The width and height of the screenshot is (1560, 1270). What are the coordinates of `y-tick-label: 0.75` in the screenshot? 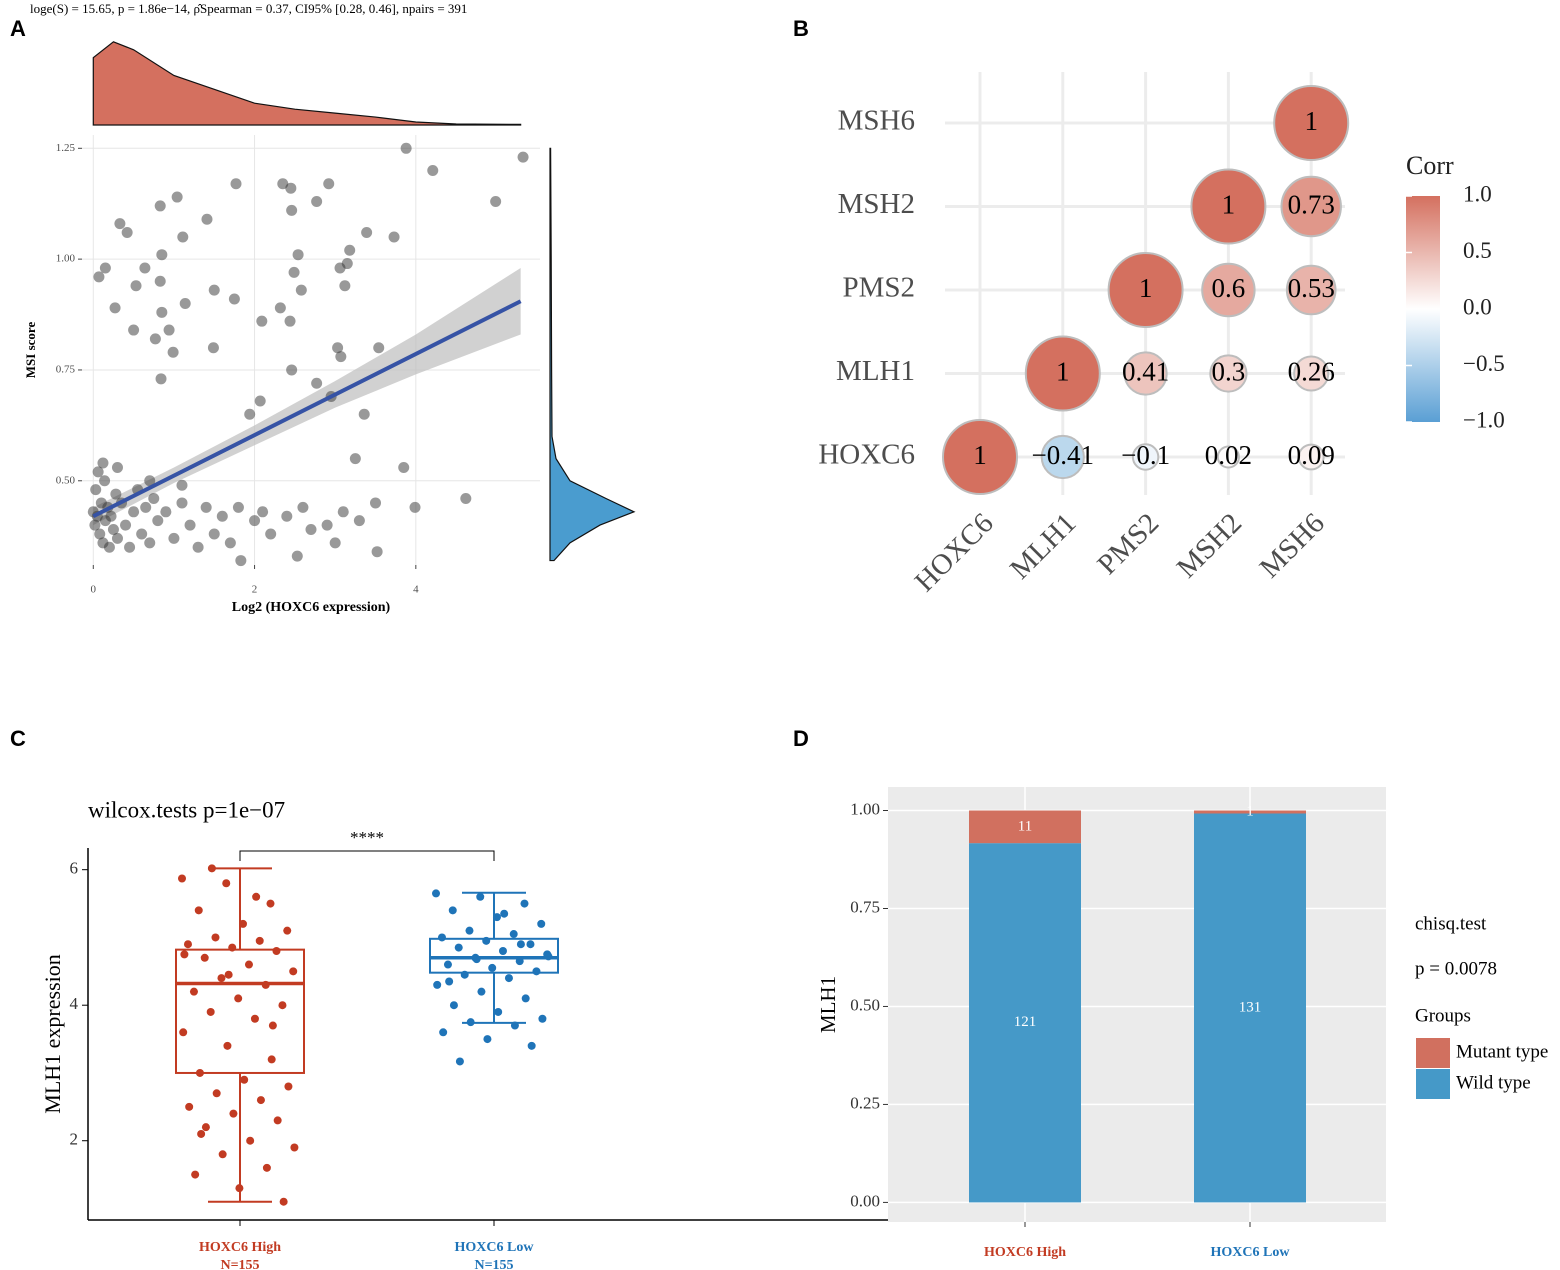 It's located at (66, 369).